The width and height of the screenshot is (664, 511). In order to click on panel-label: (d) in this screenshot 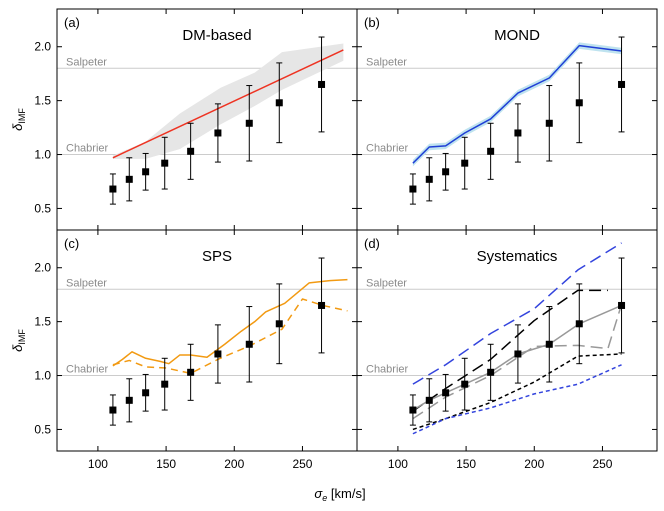, I will do `click(372, 243)`.